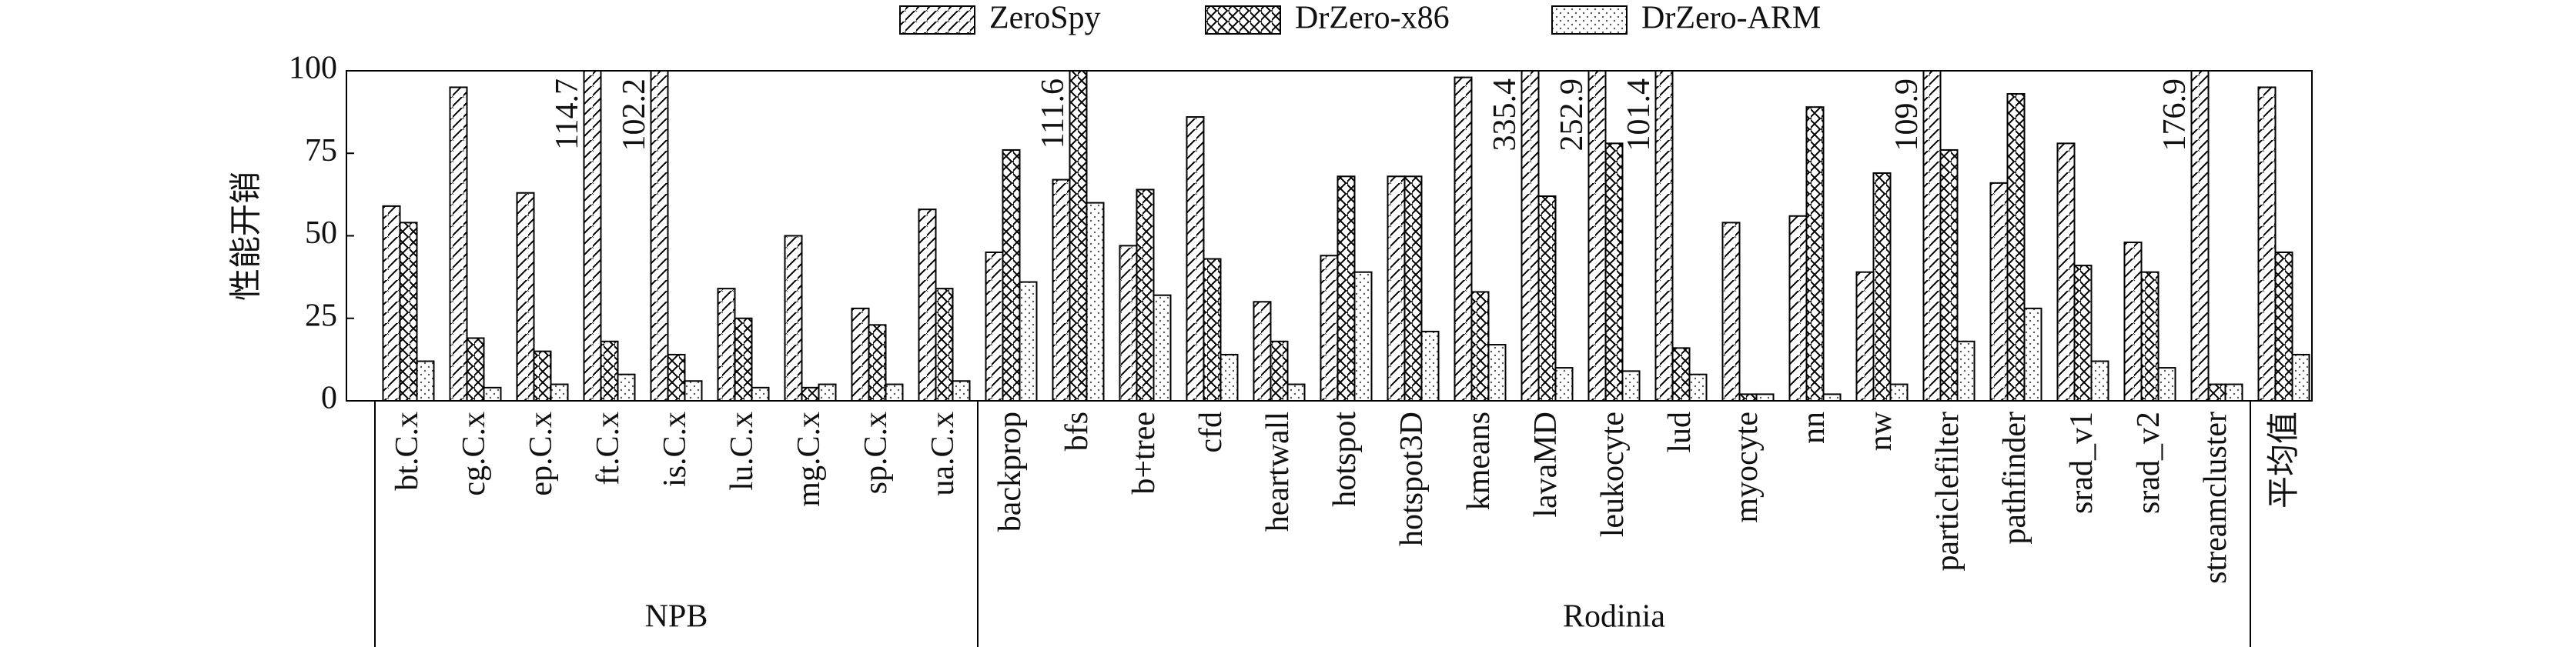 The image size is (2576, 647). I want to click on x-tick-label: particlefilter, so click(1948, 492).